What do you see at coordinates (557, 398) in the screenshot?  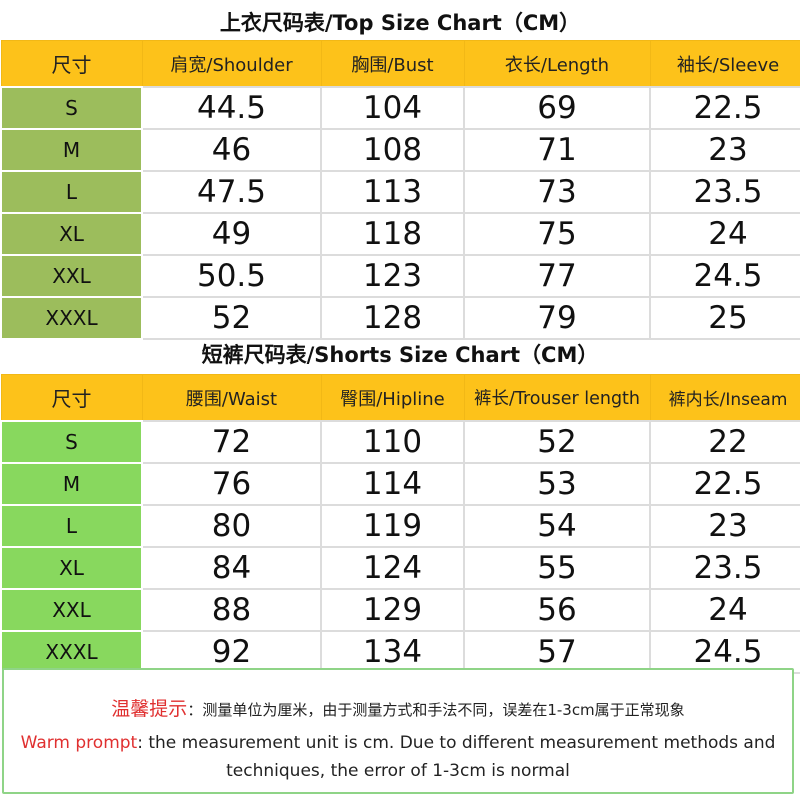 I see `header-trouser-length: 裤长/Trouser length` at bounding box center [557, 398].